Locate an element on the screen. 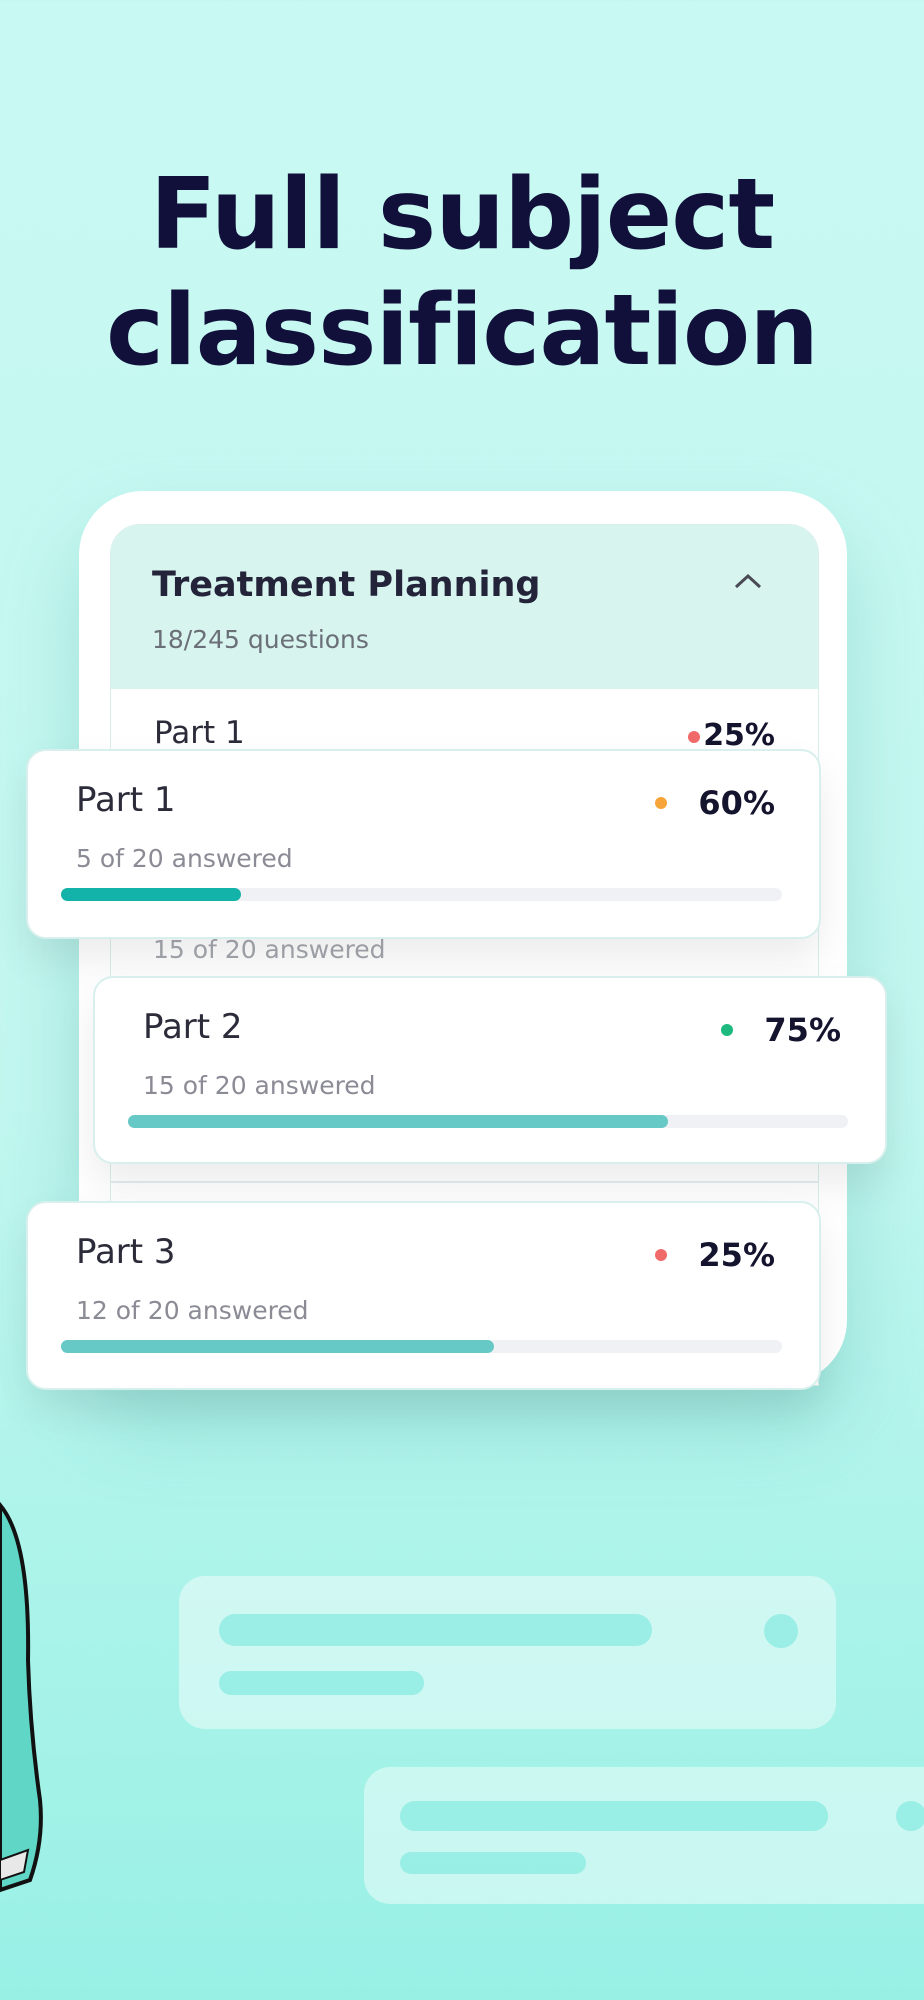 This screenshot has width=924, height=2000. part-answered: 5 of 20 answered is located at coordinates (184, 858).